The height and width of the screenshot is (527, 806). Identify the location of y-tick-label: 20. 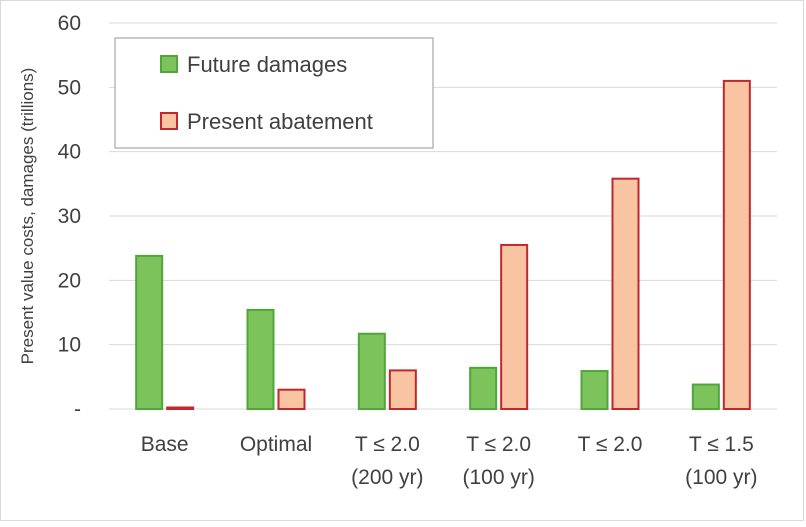
(69, 280).